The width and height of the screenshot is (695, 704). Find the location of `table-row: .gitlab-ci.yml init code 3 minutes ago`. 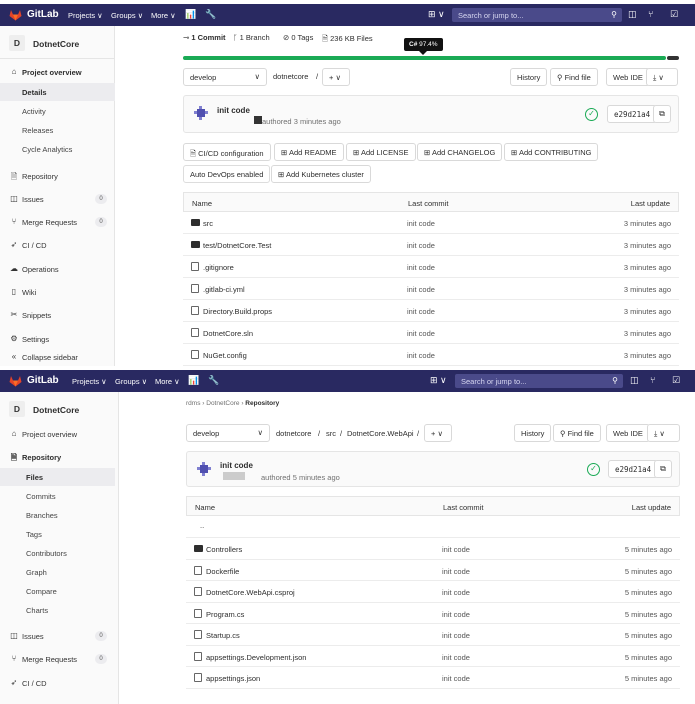

table-row: .gitlab-ci.yml init code 3 minutes ago is located at coordinates (431, 289).